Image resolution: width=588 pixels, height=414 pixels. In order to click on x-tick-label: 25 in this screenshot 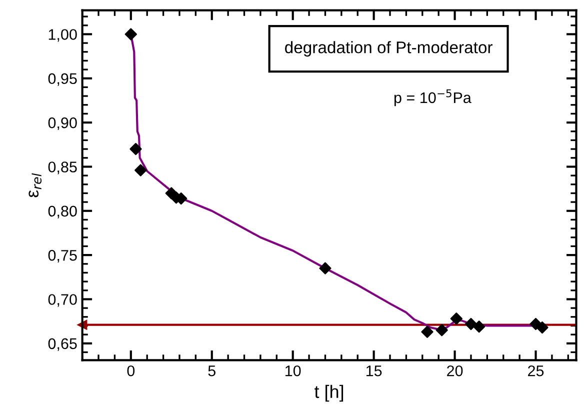, I will do `click(536, 370)`.